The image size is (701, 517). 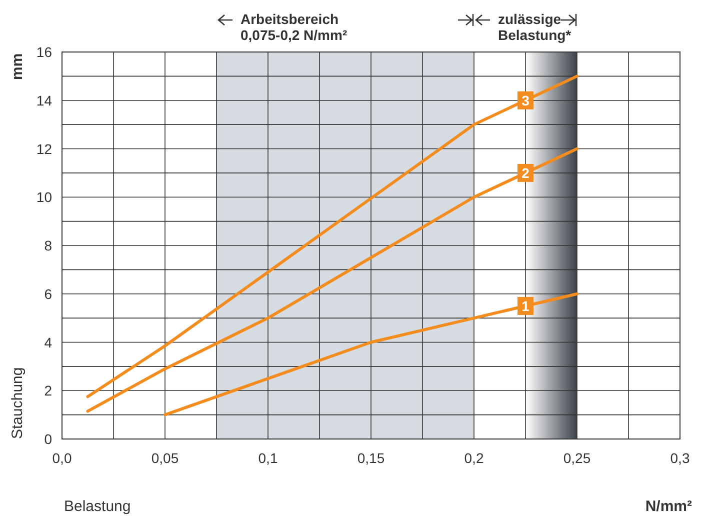 I want to click on text: N/mm², so click(x=668, y=506).